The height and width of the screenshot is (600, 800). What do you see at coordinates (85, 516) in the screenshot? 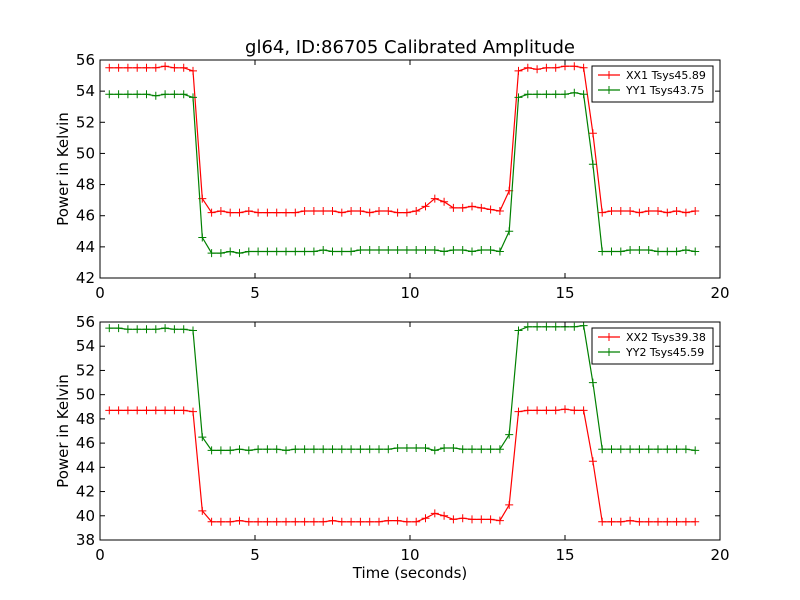
I see `y-tick-label: 40` at bounding box center [85, 516].